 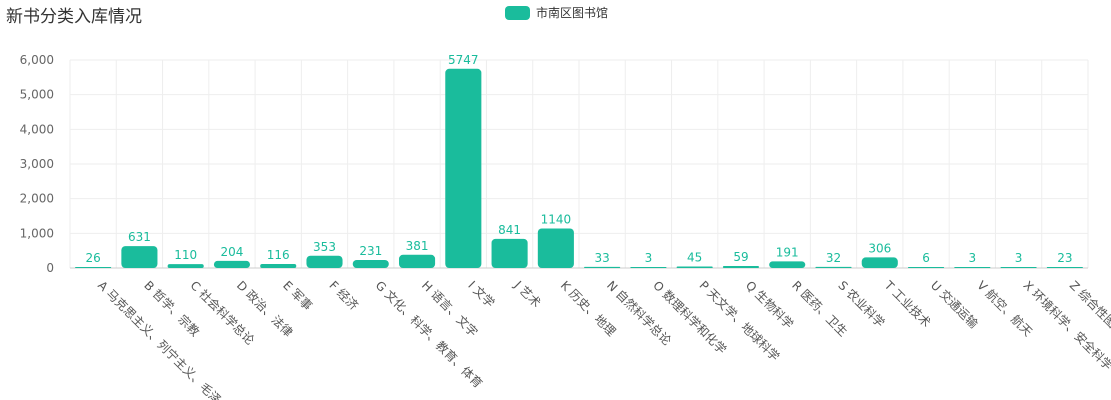 I want to click on bar-value-label: 1140, so click(x=556, y=219).